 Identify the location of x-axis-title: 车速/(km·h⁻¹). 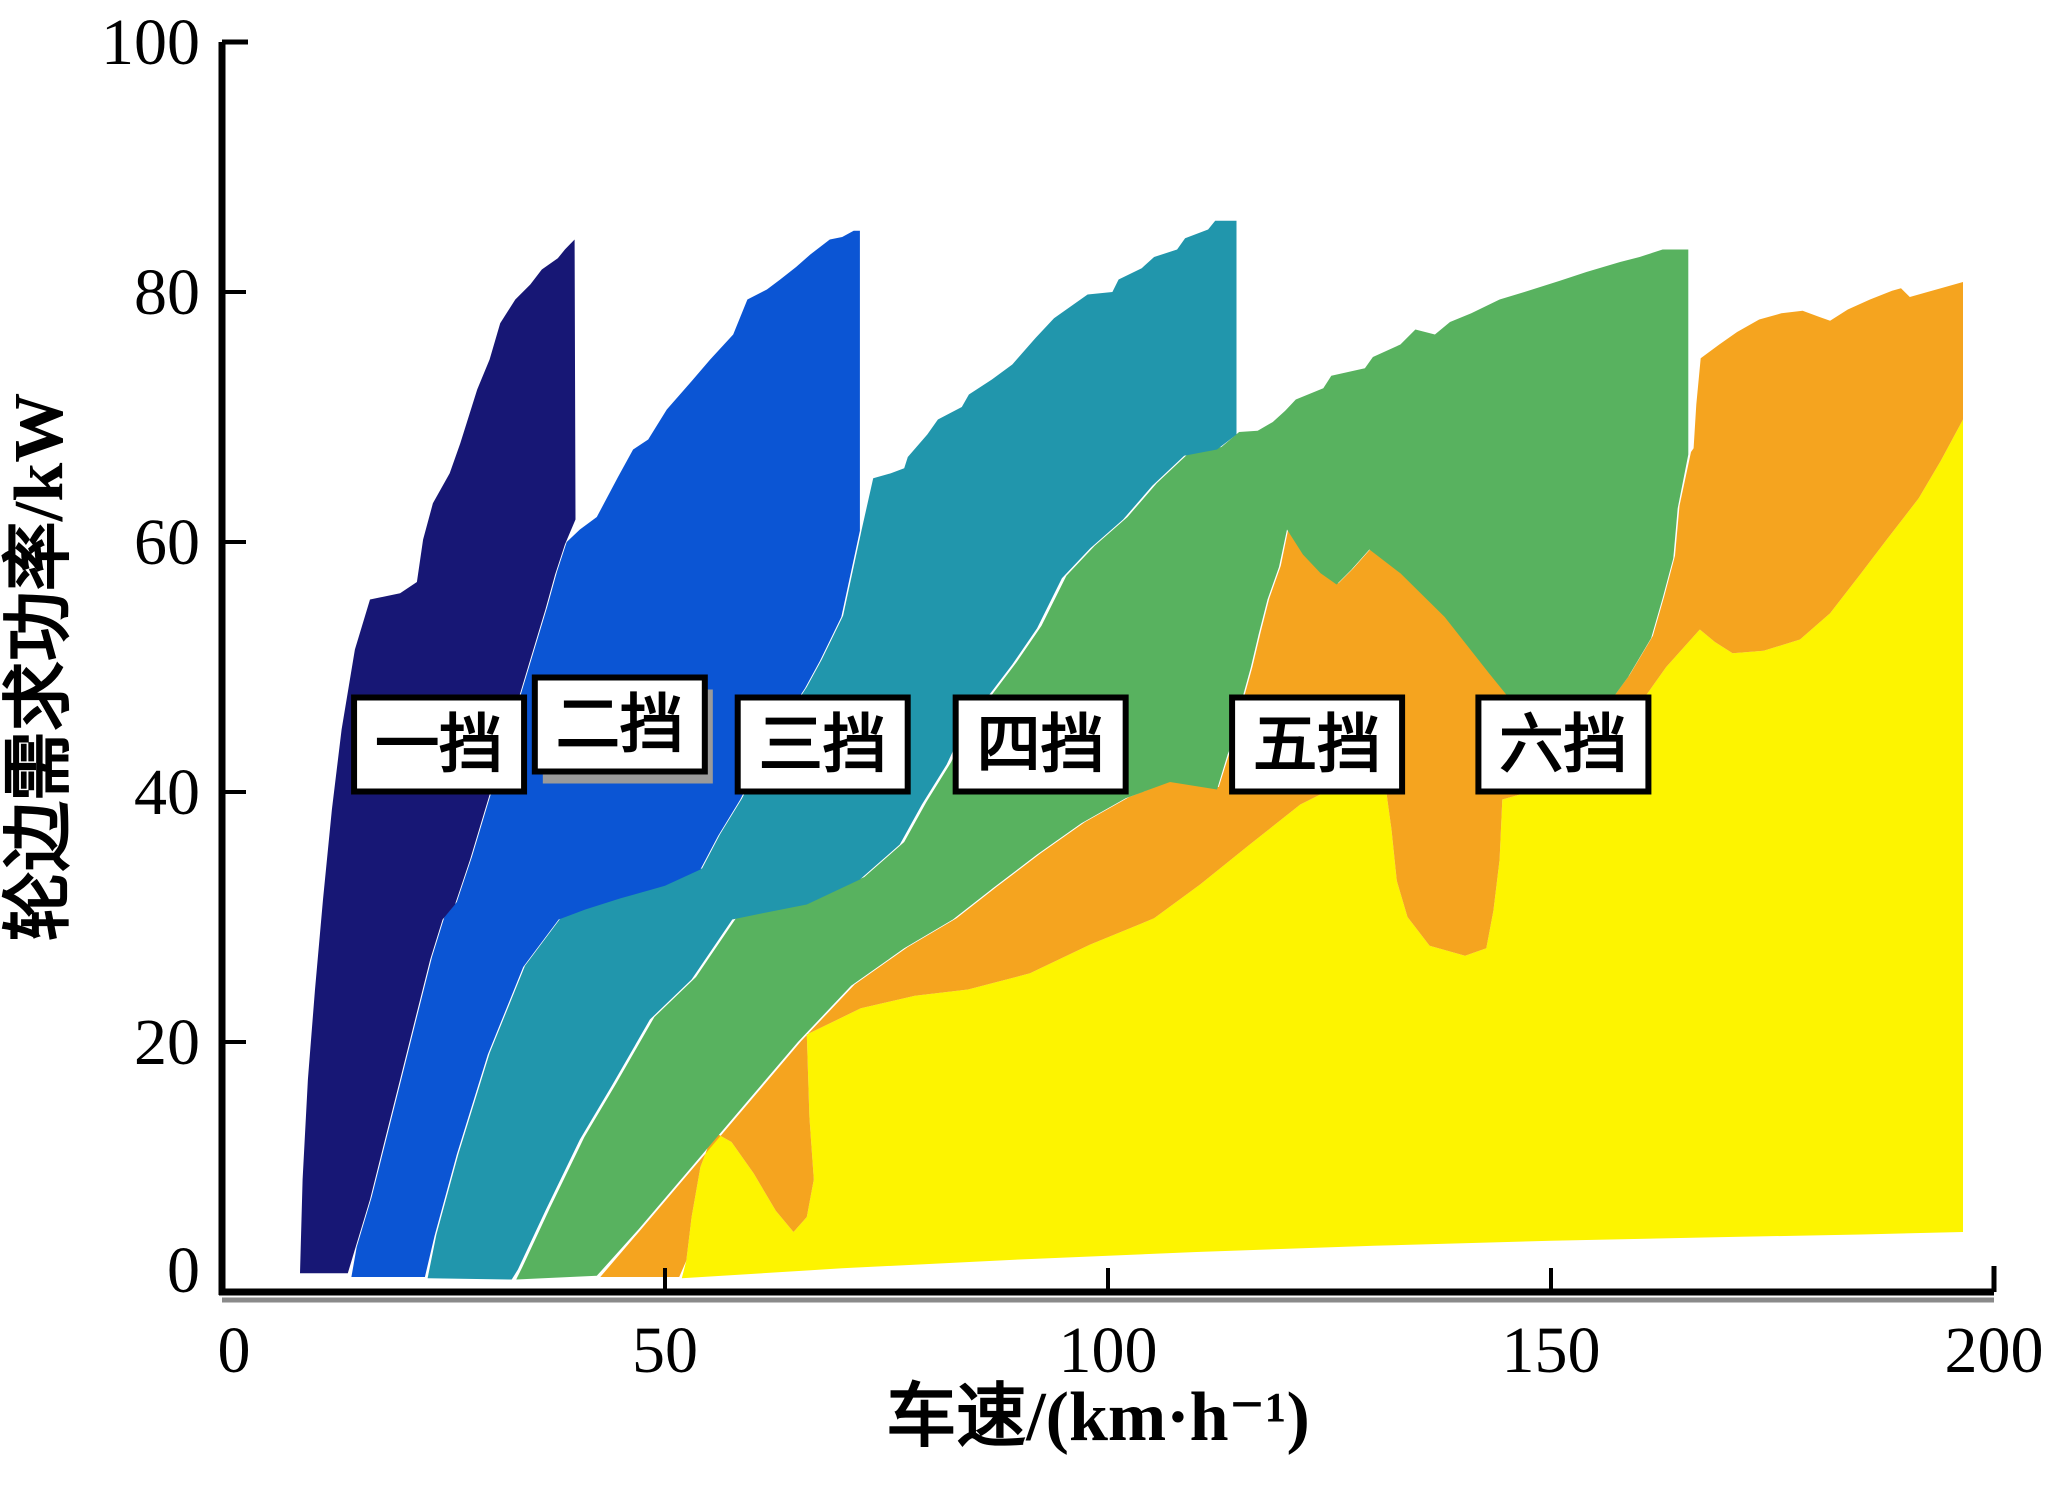
(1098, 1417).